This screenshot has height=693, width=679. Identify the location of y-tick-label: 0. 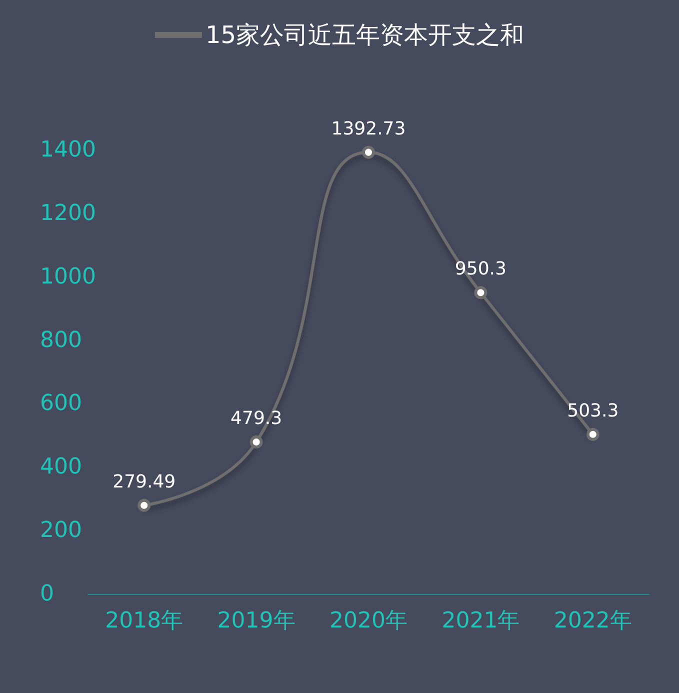
(47, 594).